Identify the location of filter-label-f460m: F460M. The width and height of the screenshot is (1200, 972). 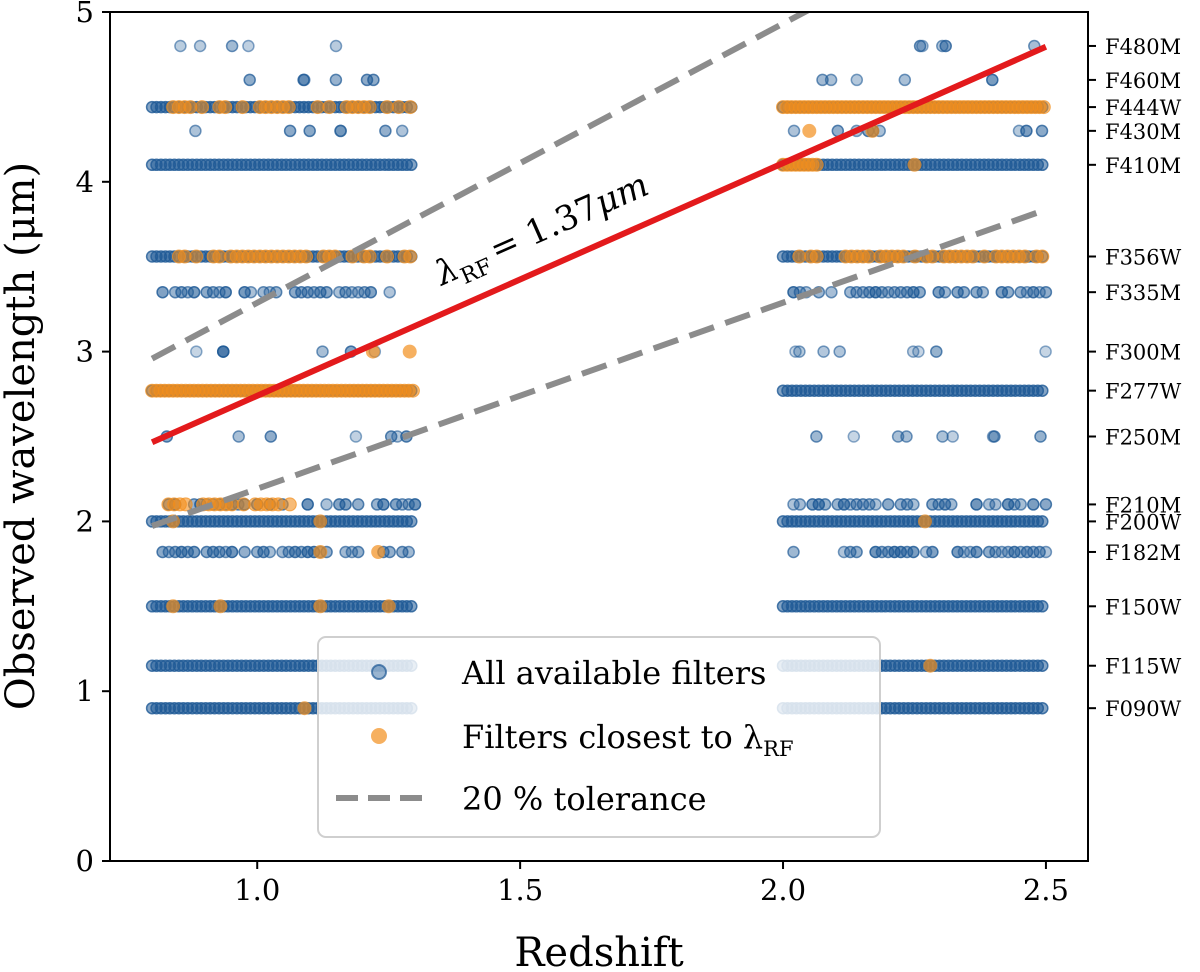
(1143, 81).